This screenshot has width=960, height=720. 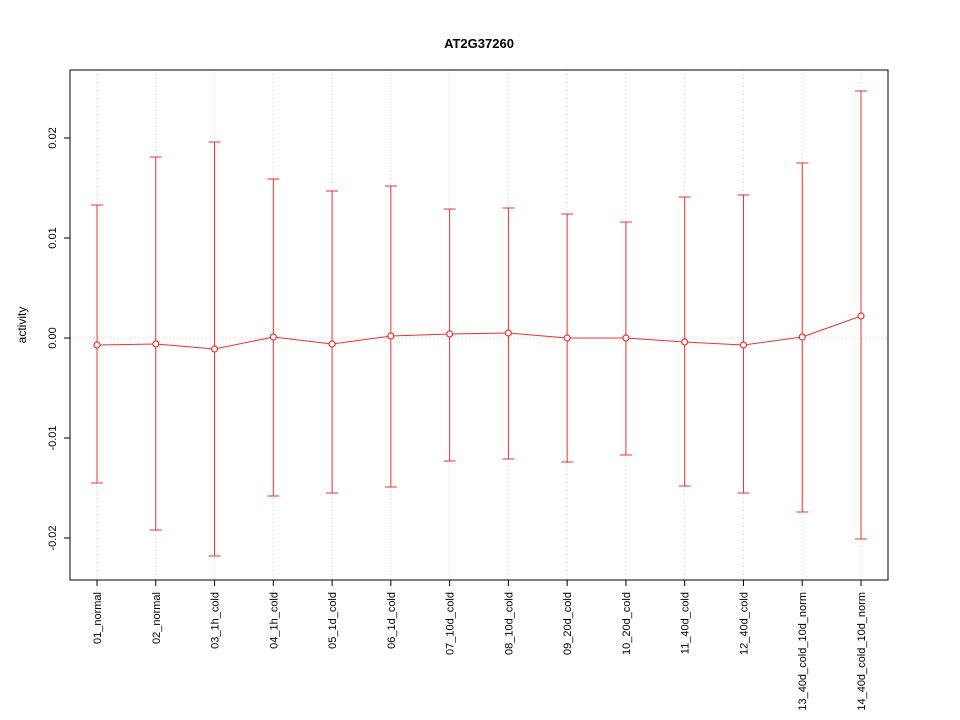 I want to click on x-tick-label: 11_40d_cold, so click(x=686, y=623).